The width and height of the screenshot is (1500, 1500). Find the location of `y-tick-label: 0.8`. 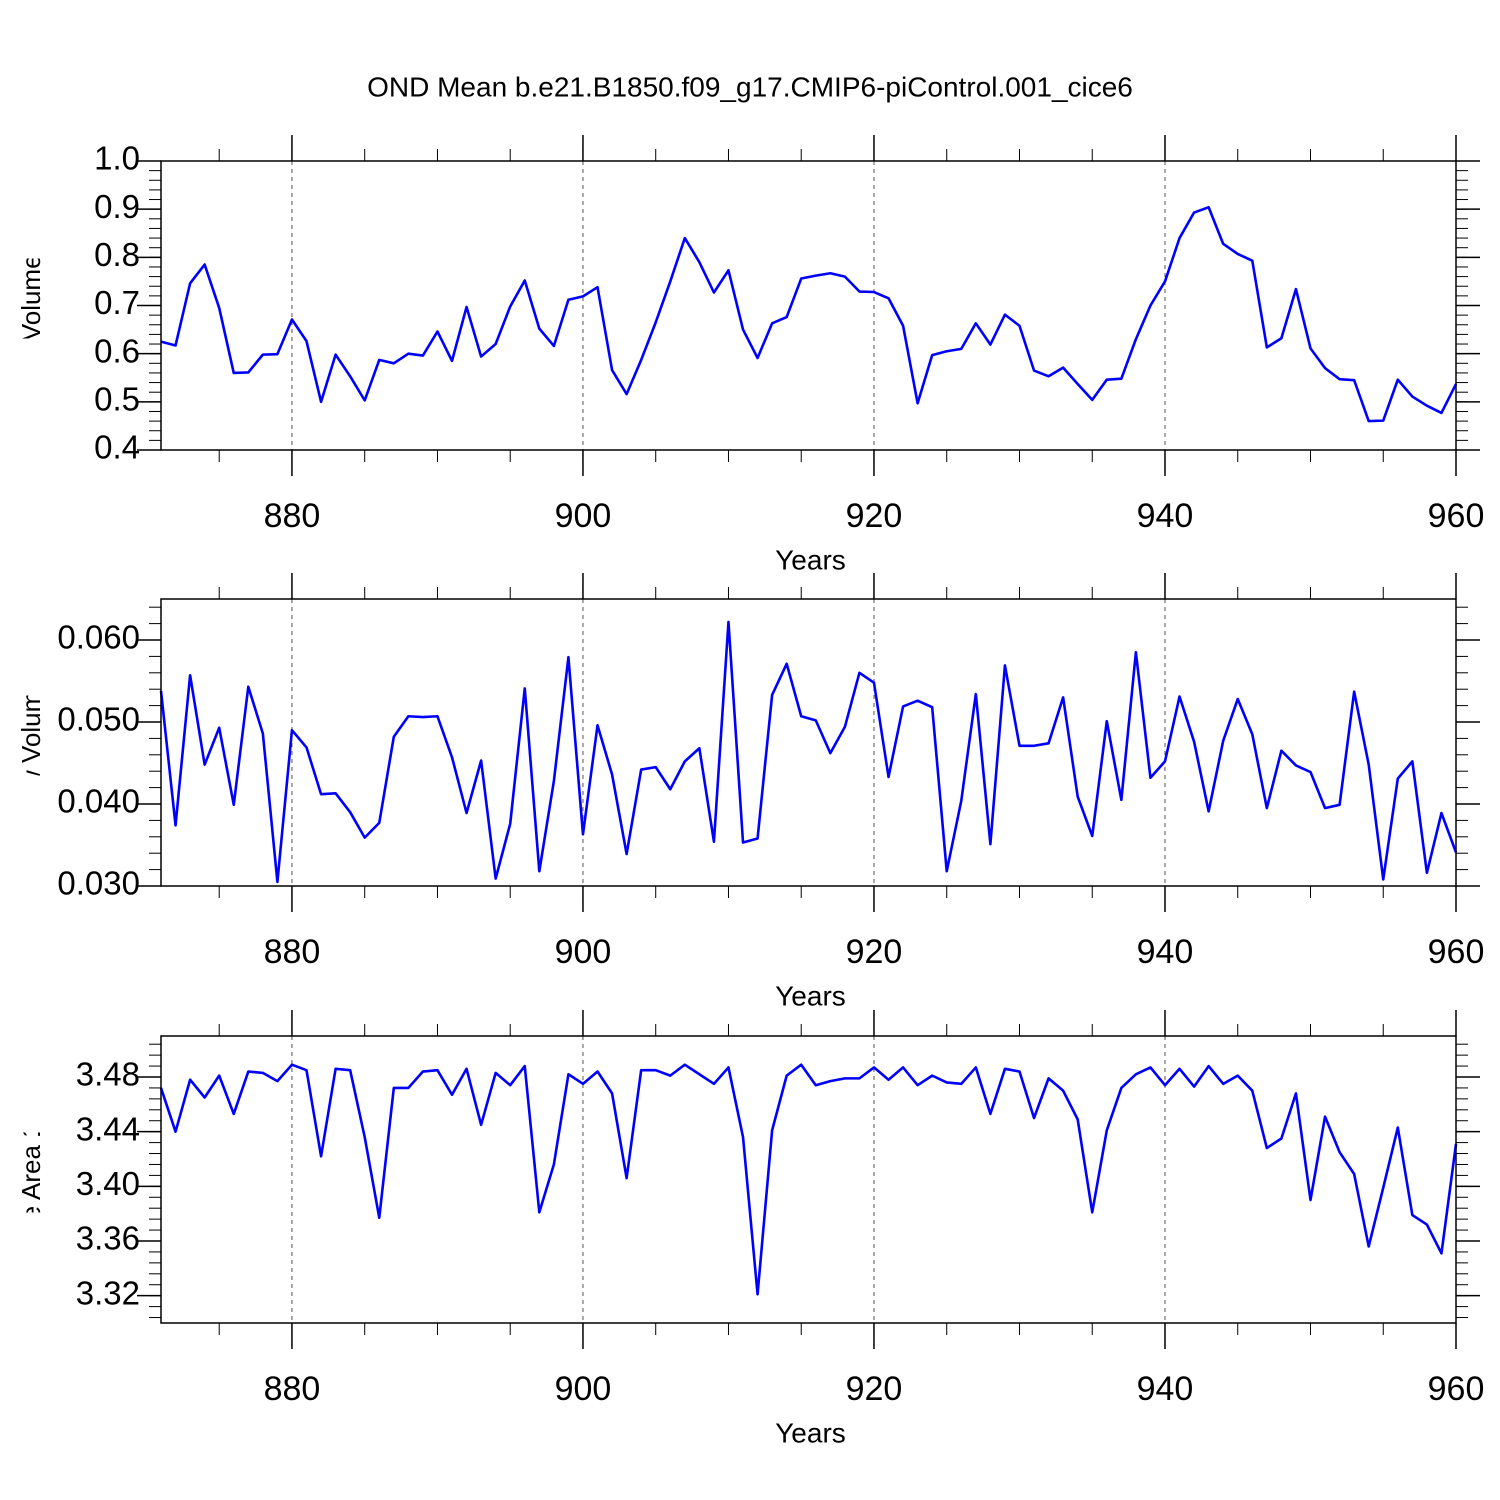

y-tick-label: 0.8 is located at coordinates (117, 254).